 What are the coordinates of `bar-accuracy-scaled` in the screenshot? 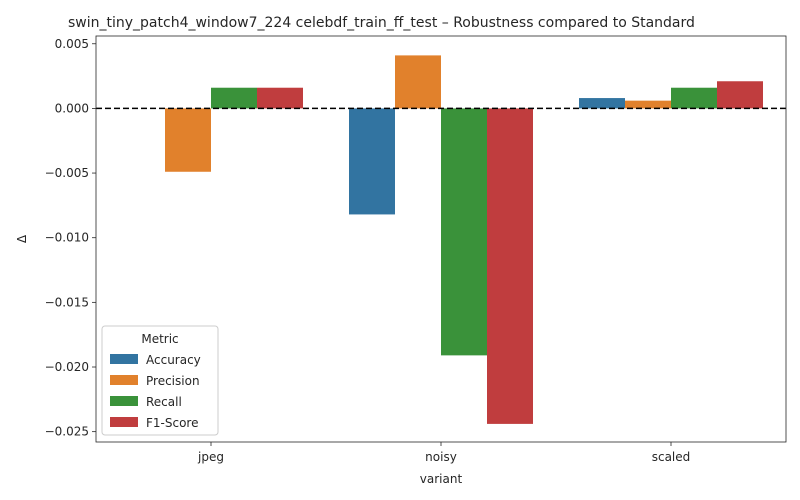 It's located at (602, 103).